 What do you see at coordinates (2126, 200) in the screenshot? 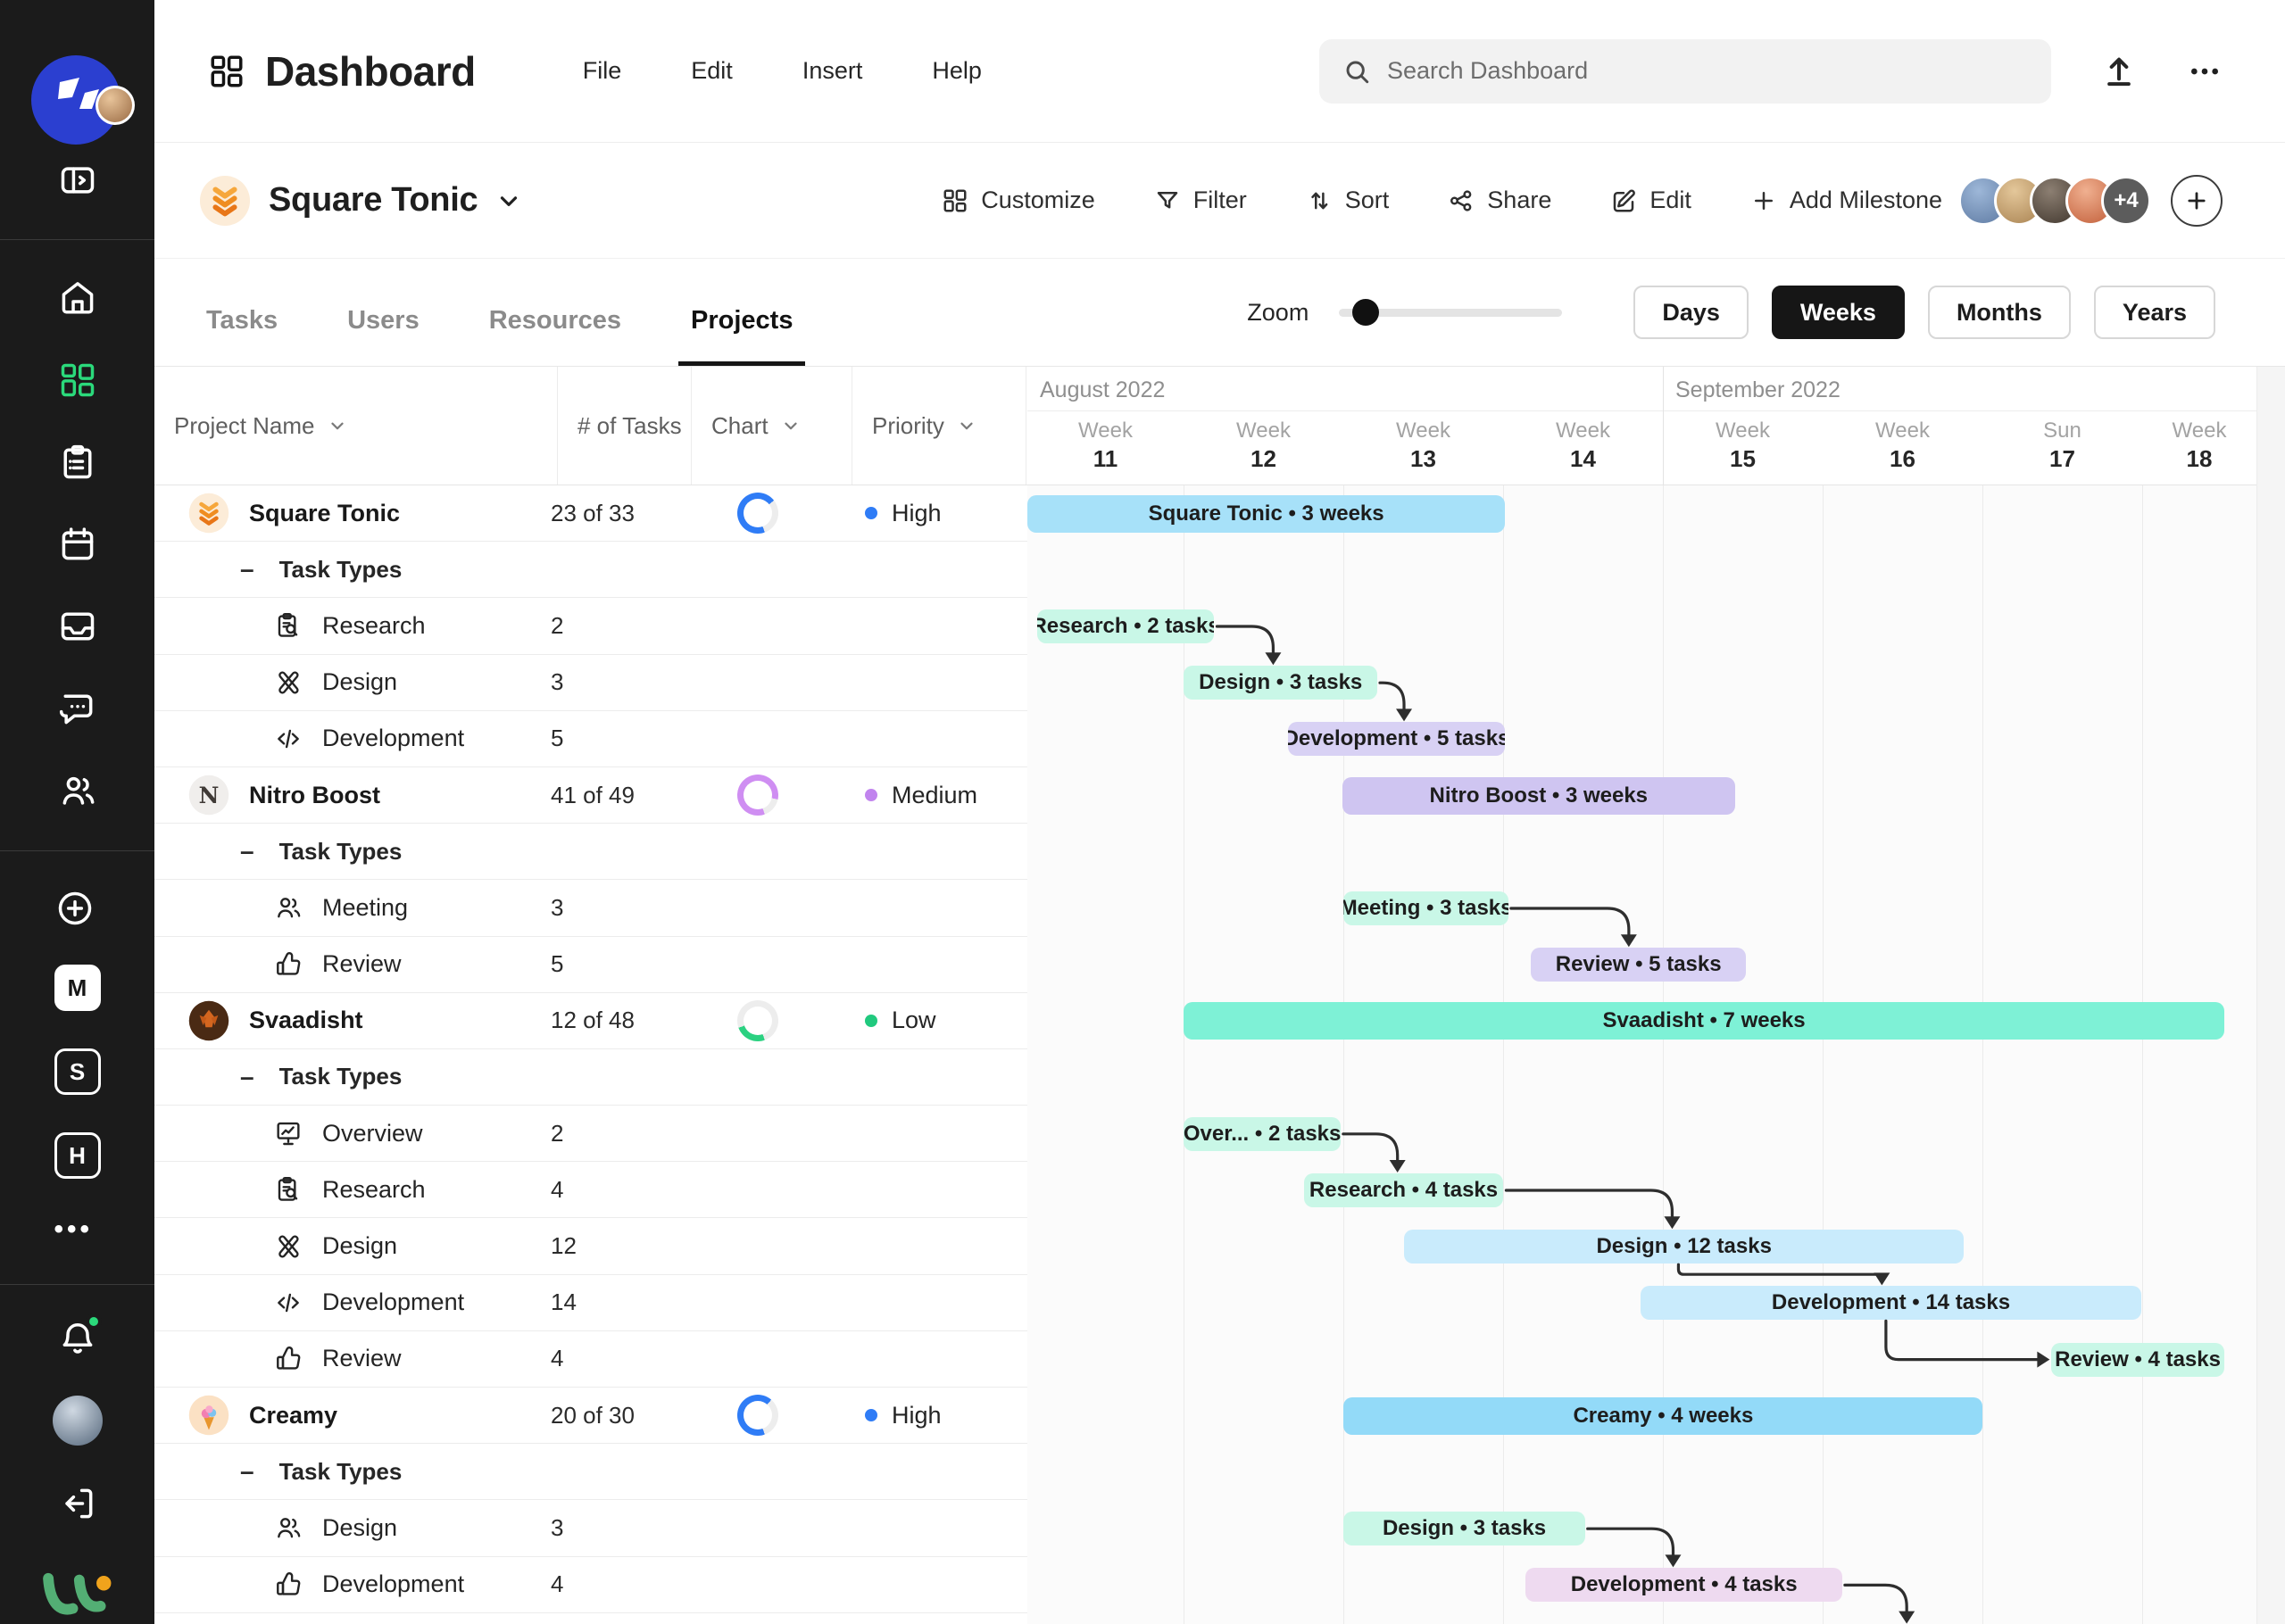
I see `avatar-overflow-badge: +4` at bounding box center [2126, 200].